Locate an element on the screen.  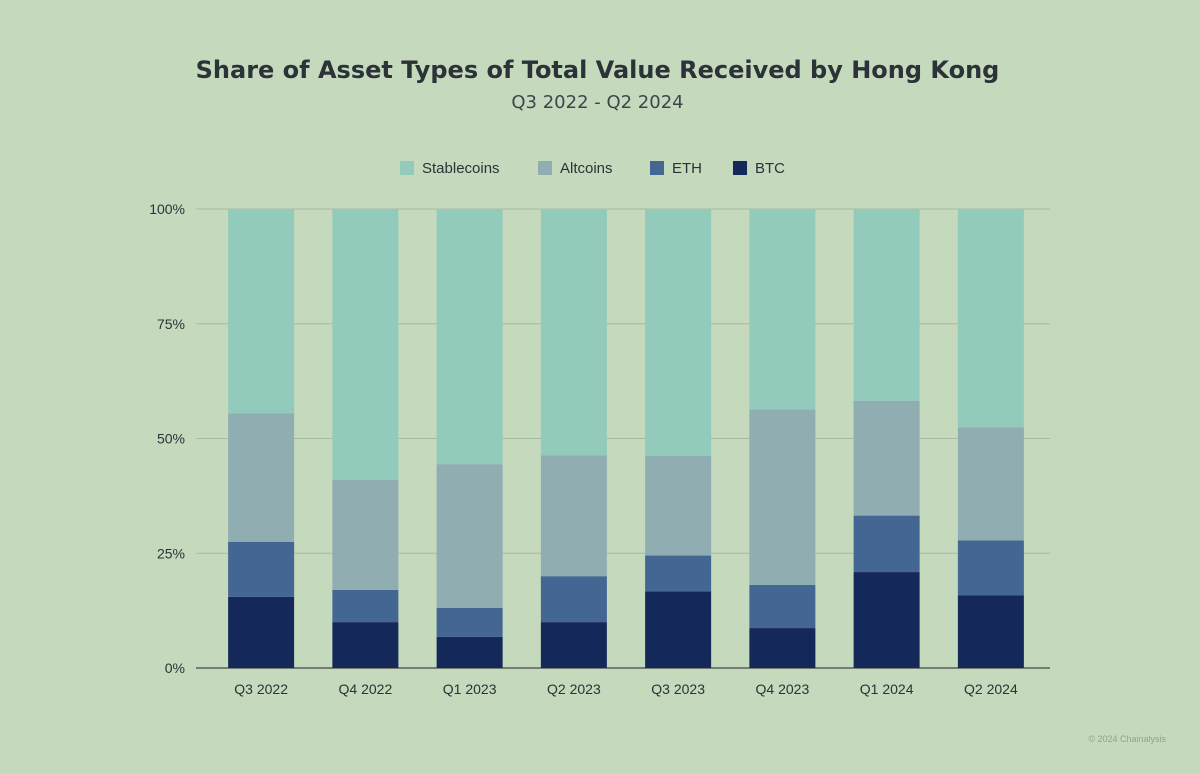
y-tick-label: 75% is located at coordinates (171, 324).